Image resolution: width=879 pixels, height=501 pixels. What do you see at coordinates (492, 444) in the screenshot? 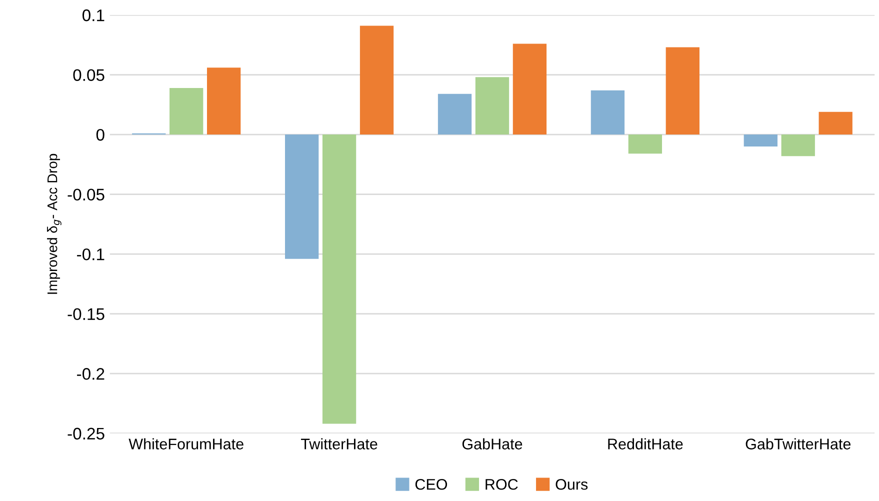
I see `x-tick-label: GabHate` at bounding box center [492, 444].